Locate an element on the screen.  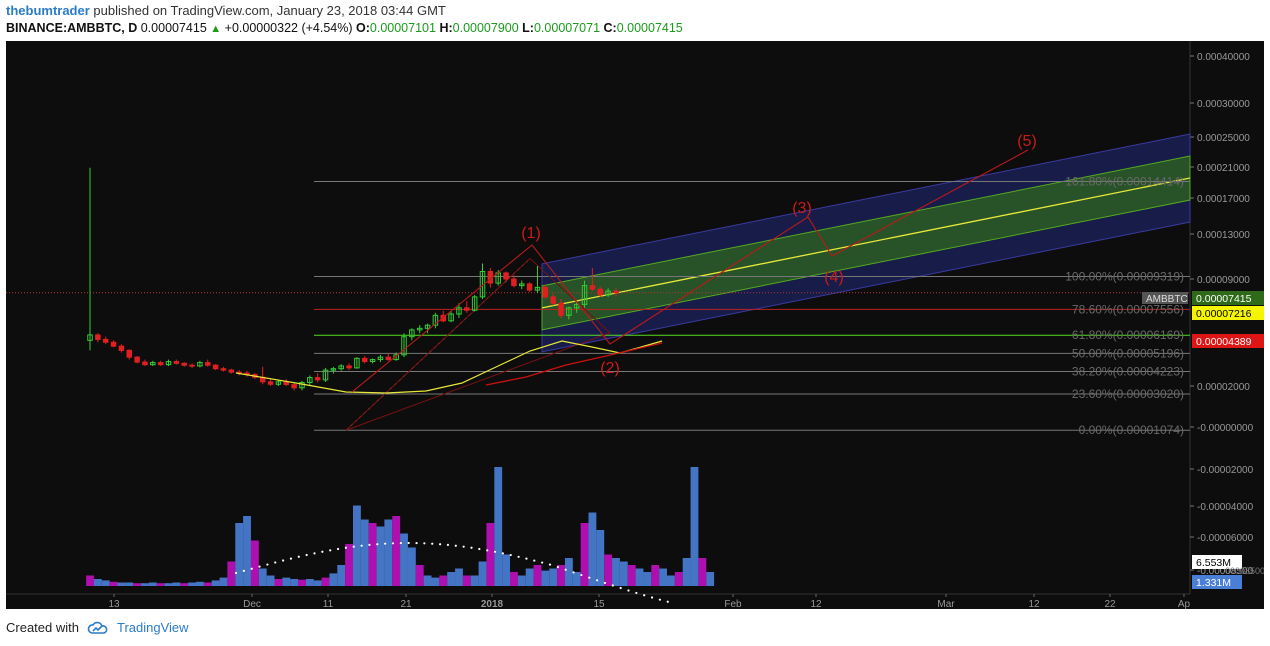
open-label: O: is located at coordinates (363, 28).